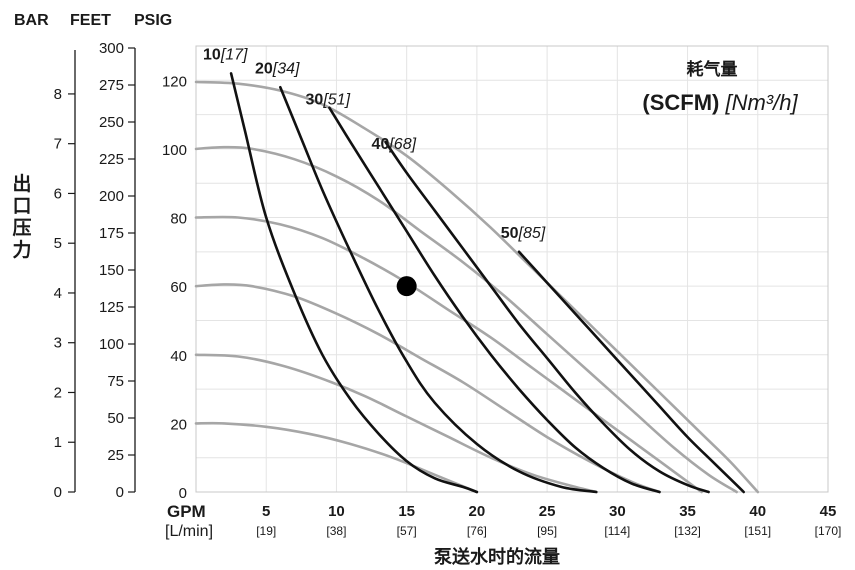  I want to click on unit-header-bar: BAR, so click(31, 20).